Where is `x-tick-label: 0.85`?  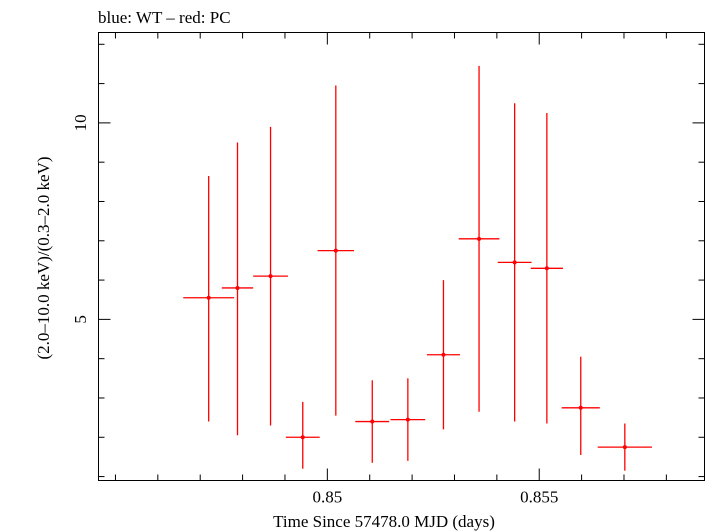 x-tick-label: 0.85 is located at coordinates (327, 497).